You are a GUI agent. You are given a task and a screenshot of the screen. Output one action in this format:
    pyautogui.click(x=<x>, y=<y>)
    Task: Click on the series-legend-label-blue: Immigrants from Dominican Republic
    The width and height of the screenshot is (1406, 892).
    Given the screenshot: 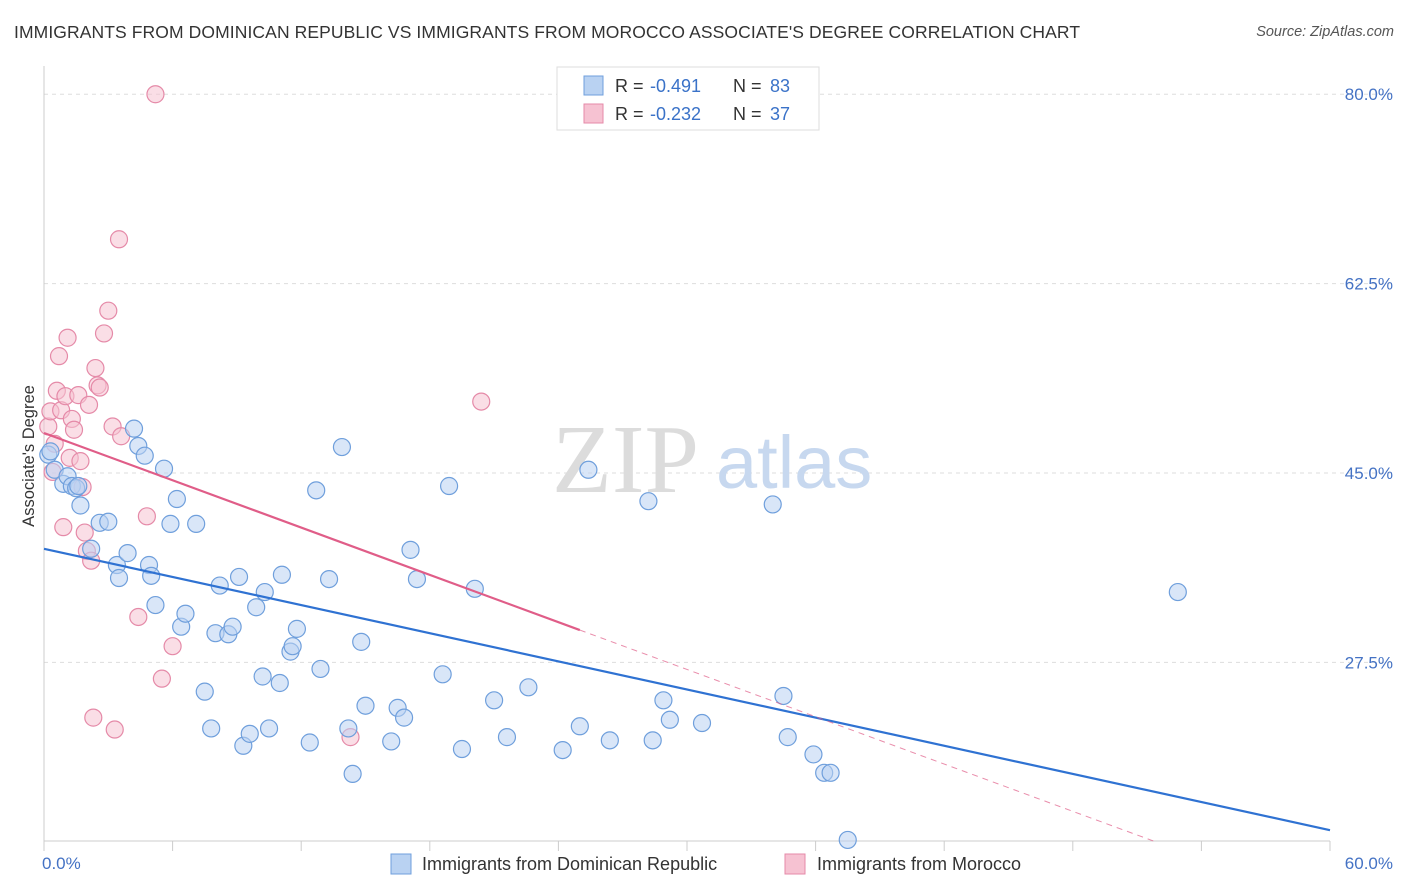 What is the action you would take?
    pyautogui.click(x=569, y=864)
    